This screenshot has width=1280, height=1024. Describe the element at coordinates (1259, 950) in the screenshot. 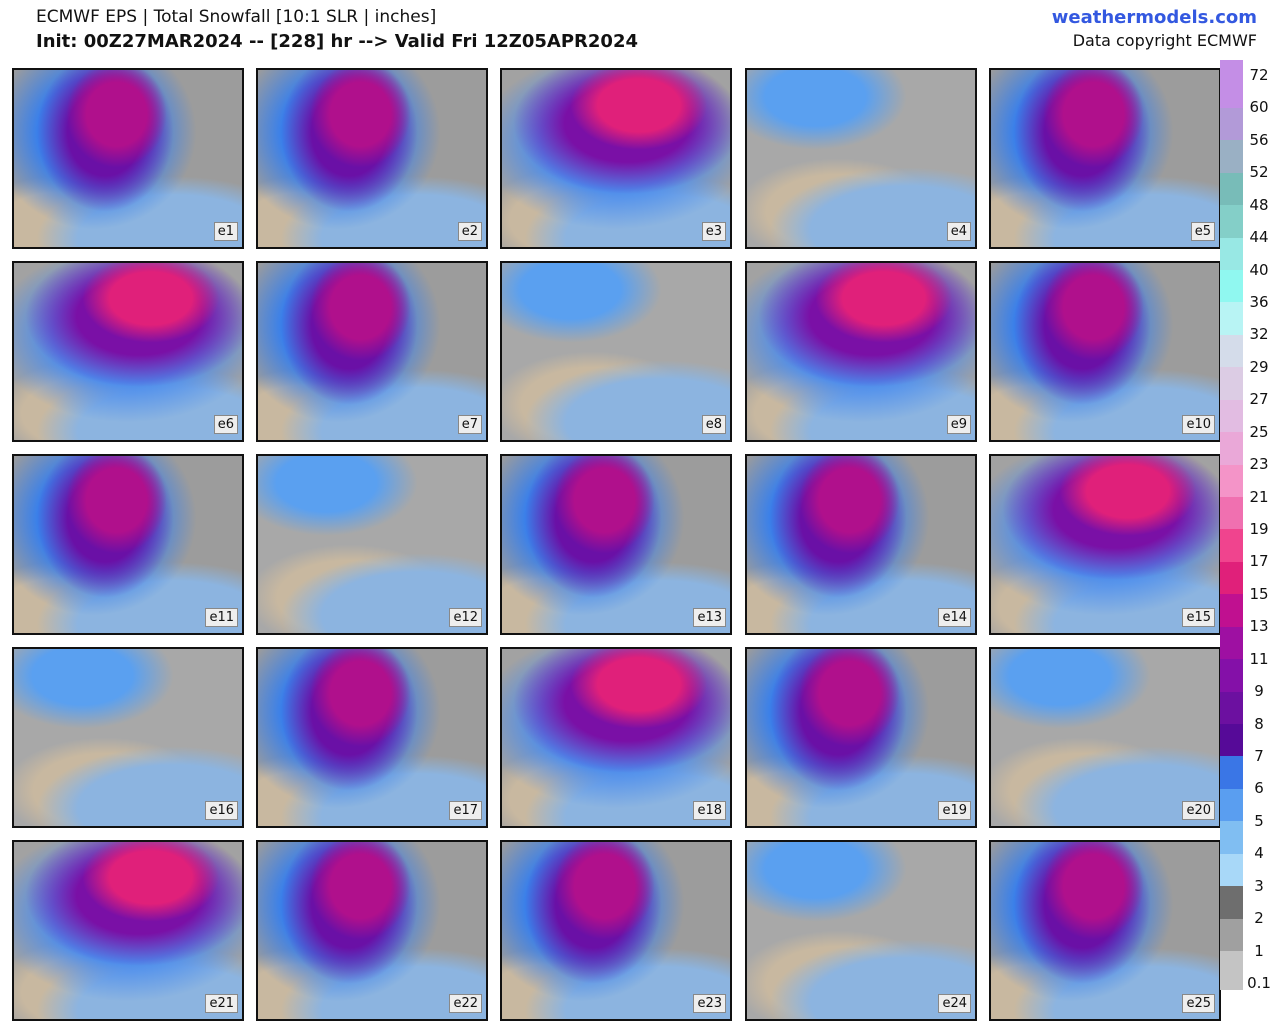

I see `colorbar-label: 1` at that location.